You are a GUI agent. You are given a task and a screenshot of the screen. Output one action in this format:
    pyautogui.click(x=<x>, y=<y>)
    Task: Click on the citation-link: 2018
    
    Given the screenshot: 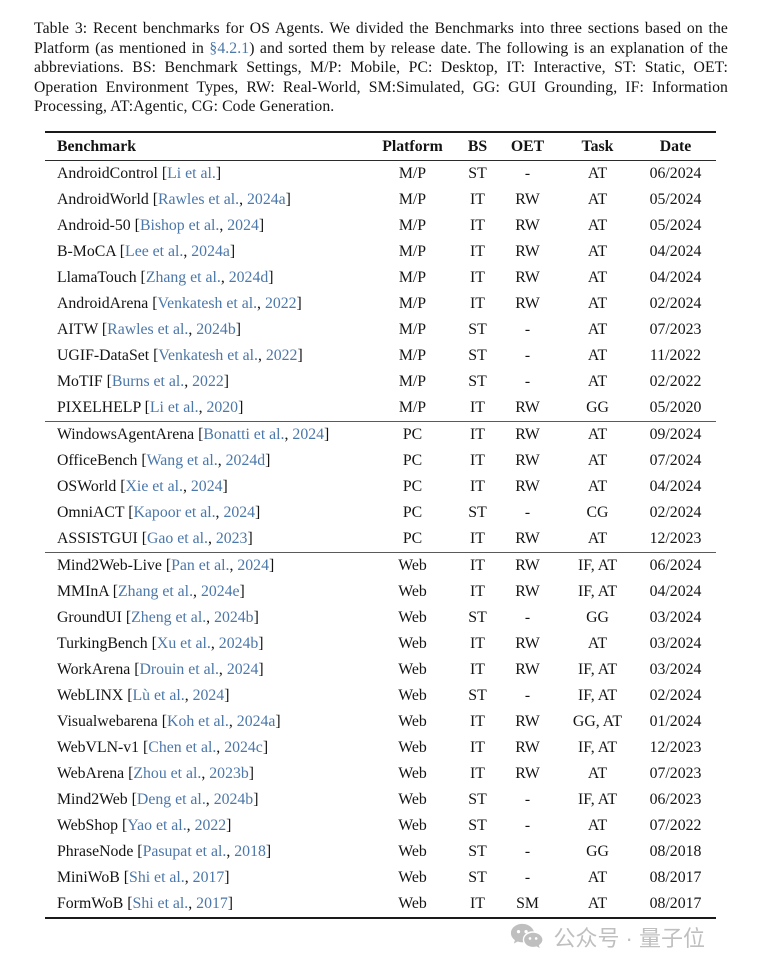 What is the action you would take?
    pyautogui.click(x=250, y=851)
    